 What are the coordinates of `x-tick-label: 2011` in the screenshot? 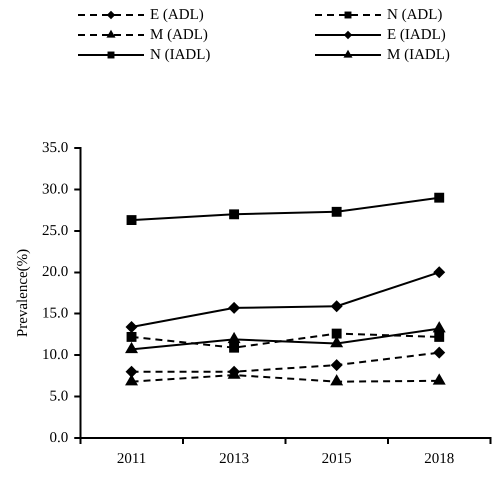 It's located at (131, 458).